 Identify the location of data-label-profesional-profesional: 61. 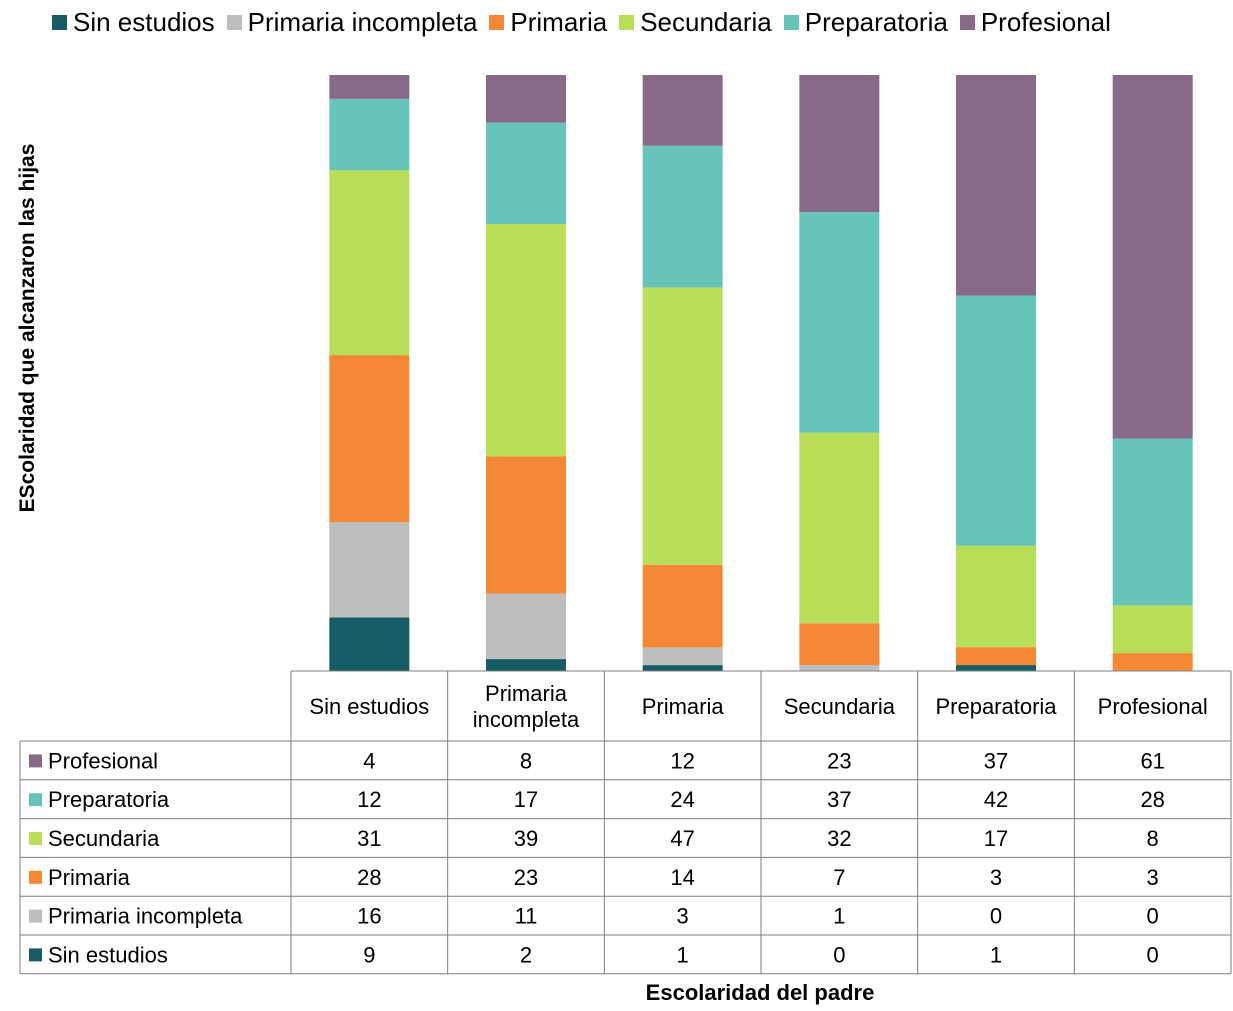
(1152, 760).